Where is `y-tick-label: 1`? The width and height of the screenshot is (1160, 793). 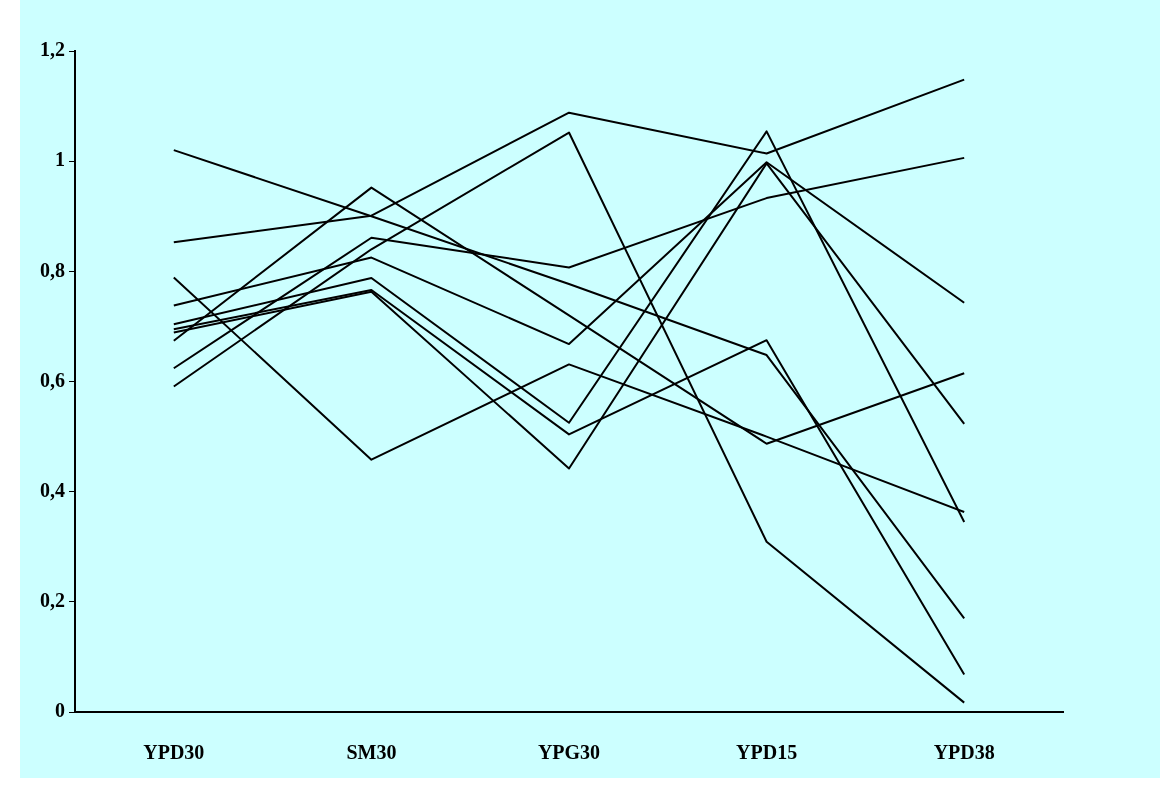
y-tick-label: 1 is located at coordinates (60, 159).